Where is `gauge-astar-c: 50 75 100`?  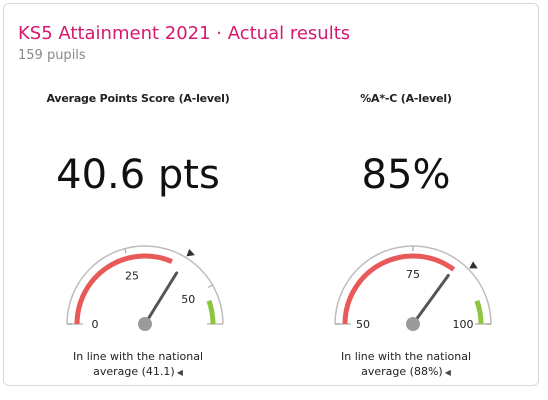
gauge-astar-c: 50 75 100 is located at coordinates (413, 288).